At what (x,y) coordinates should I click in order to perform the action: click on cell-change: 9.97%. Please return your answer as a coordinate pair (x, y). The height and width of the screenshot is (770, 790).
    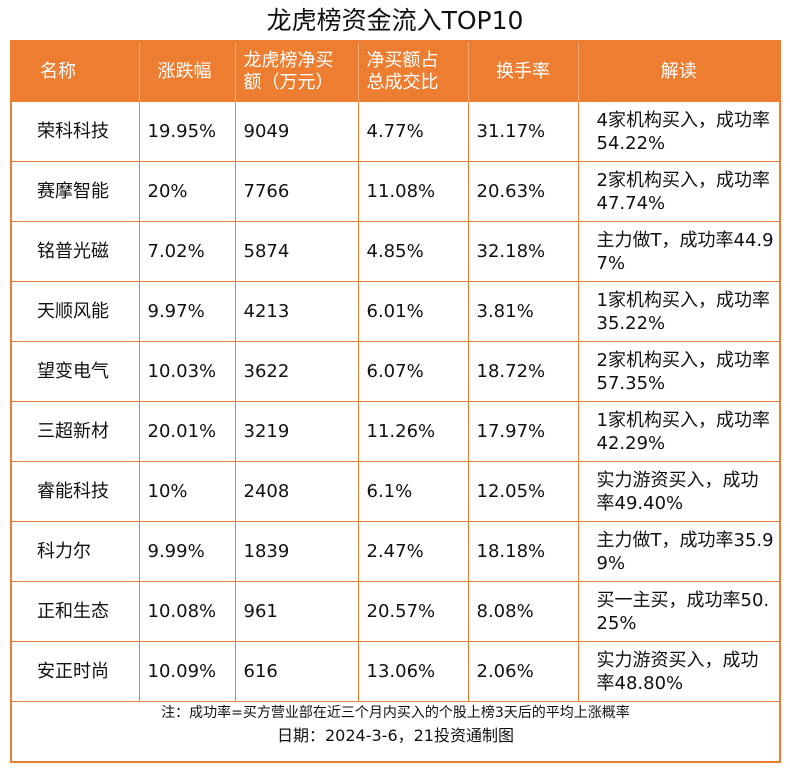
    Looking at the image, I should click on (186, 311).